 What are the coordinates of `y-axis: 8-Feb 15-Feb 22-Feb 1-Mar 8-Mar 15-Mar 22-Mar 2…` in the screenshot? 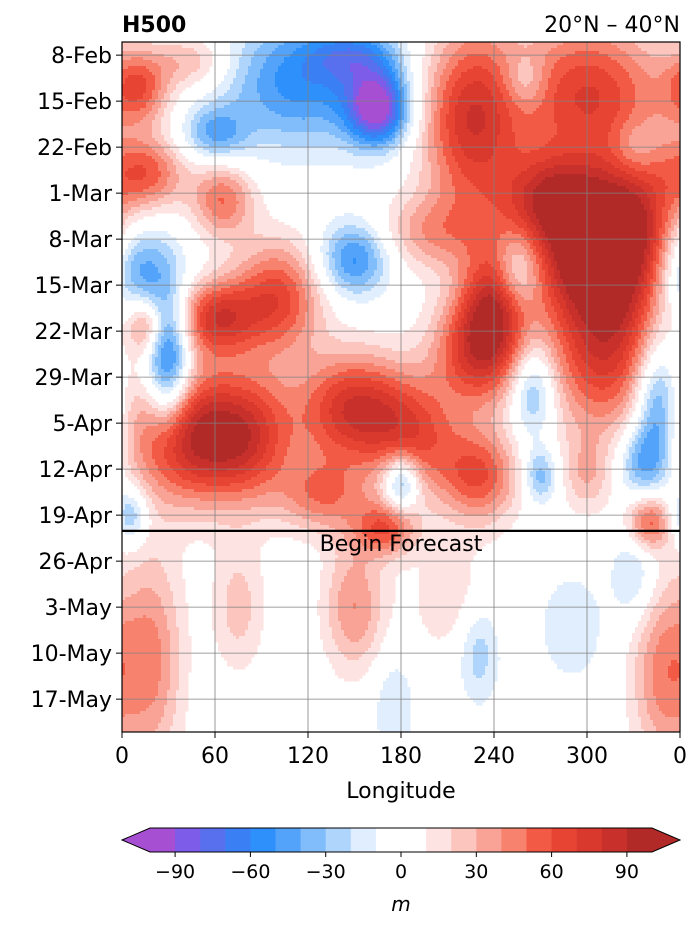 It's located at (76, 378).